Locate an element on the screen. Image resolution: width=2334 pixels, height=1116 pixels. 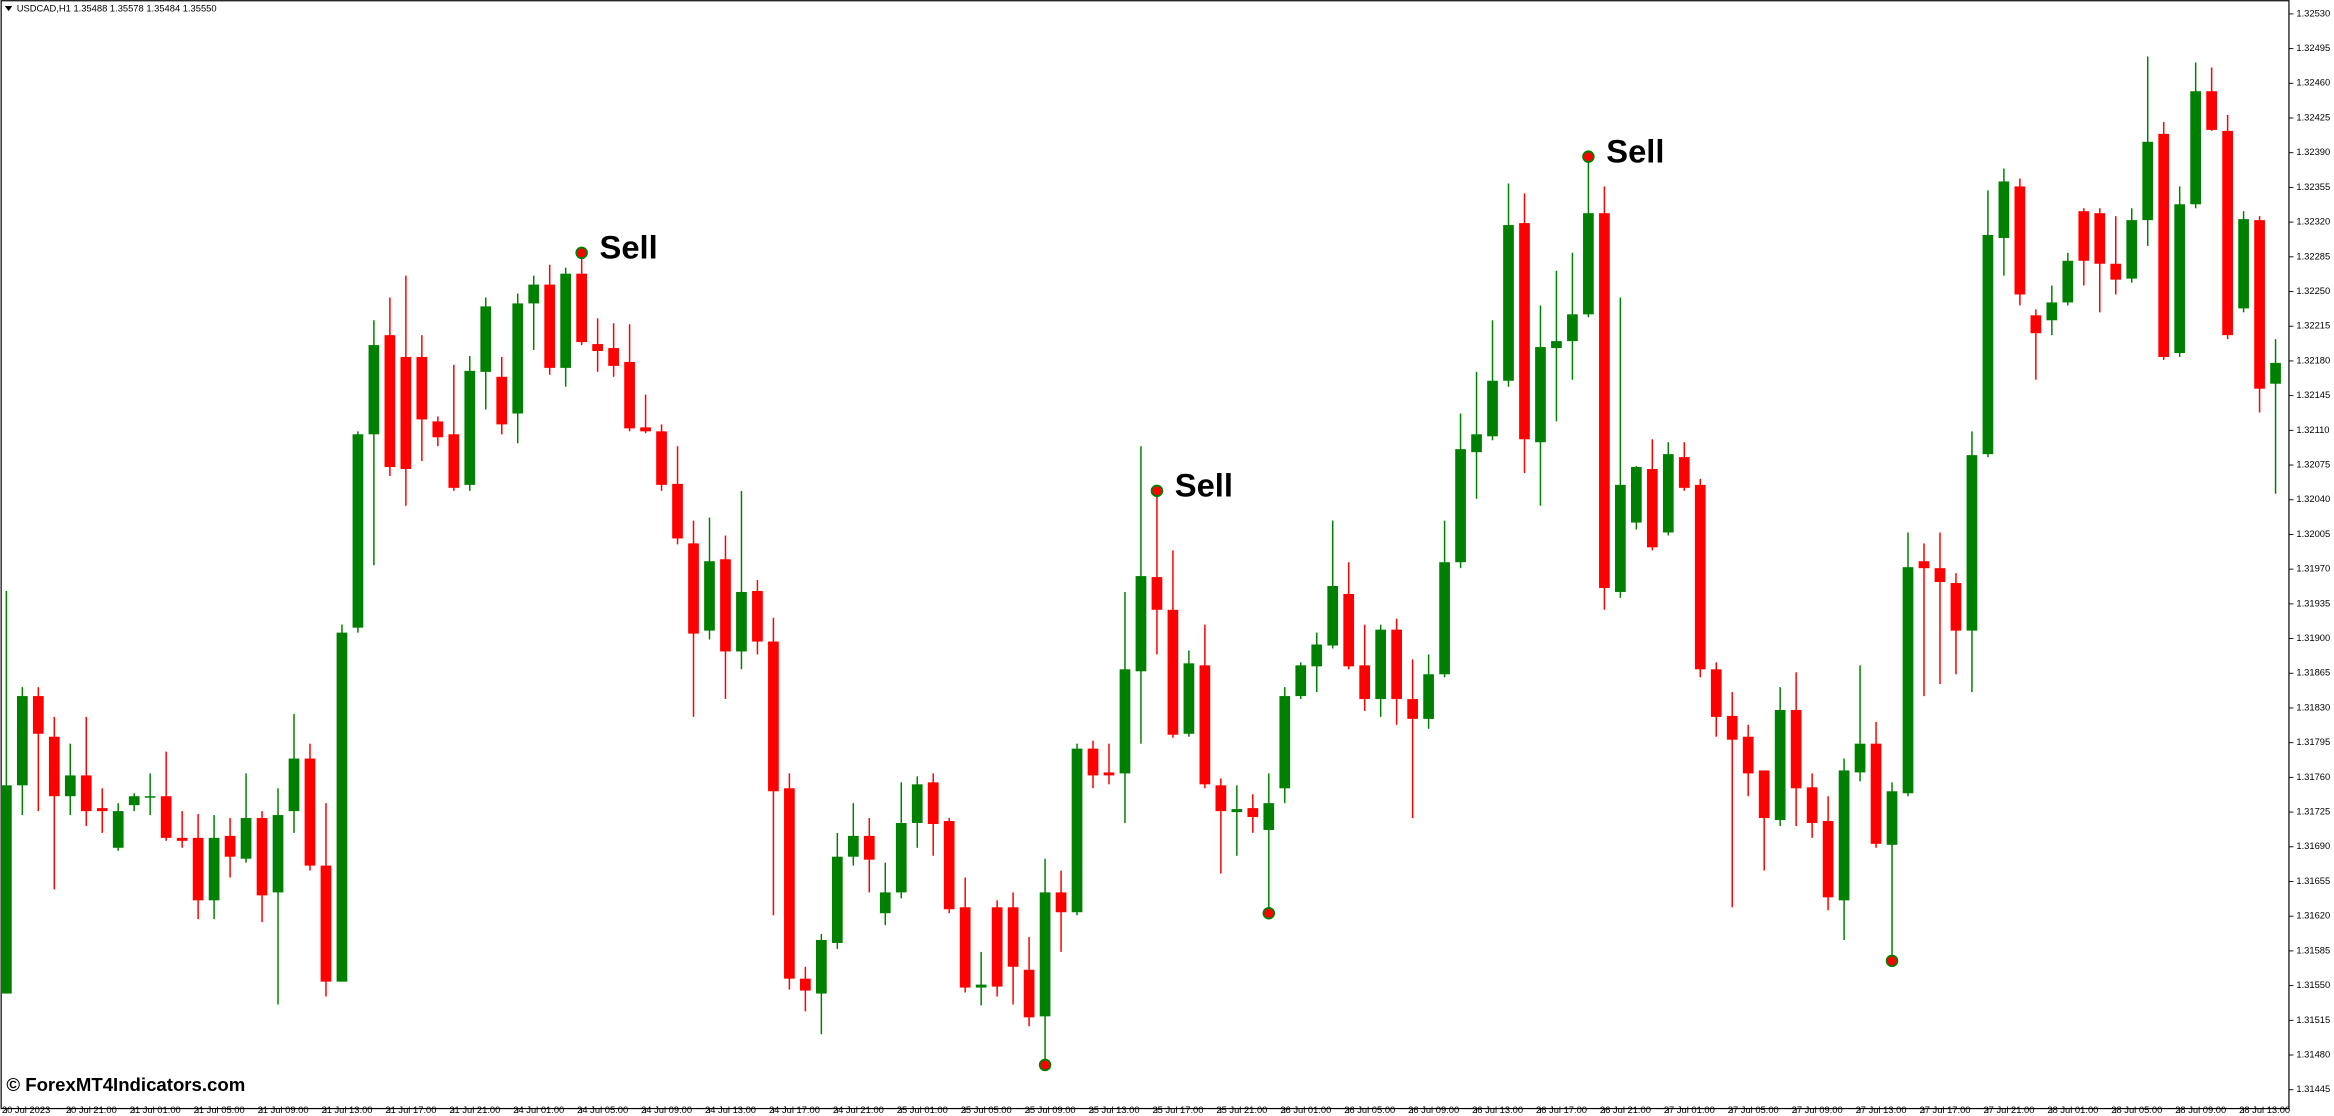
x-tick-label: 24 Jul 01:00 is located at coordinates (538, 1110).